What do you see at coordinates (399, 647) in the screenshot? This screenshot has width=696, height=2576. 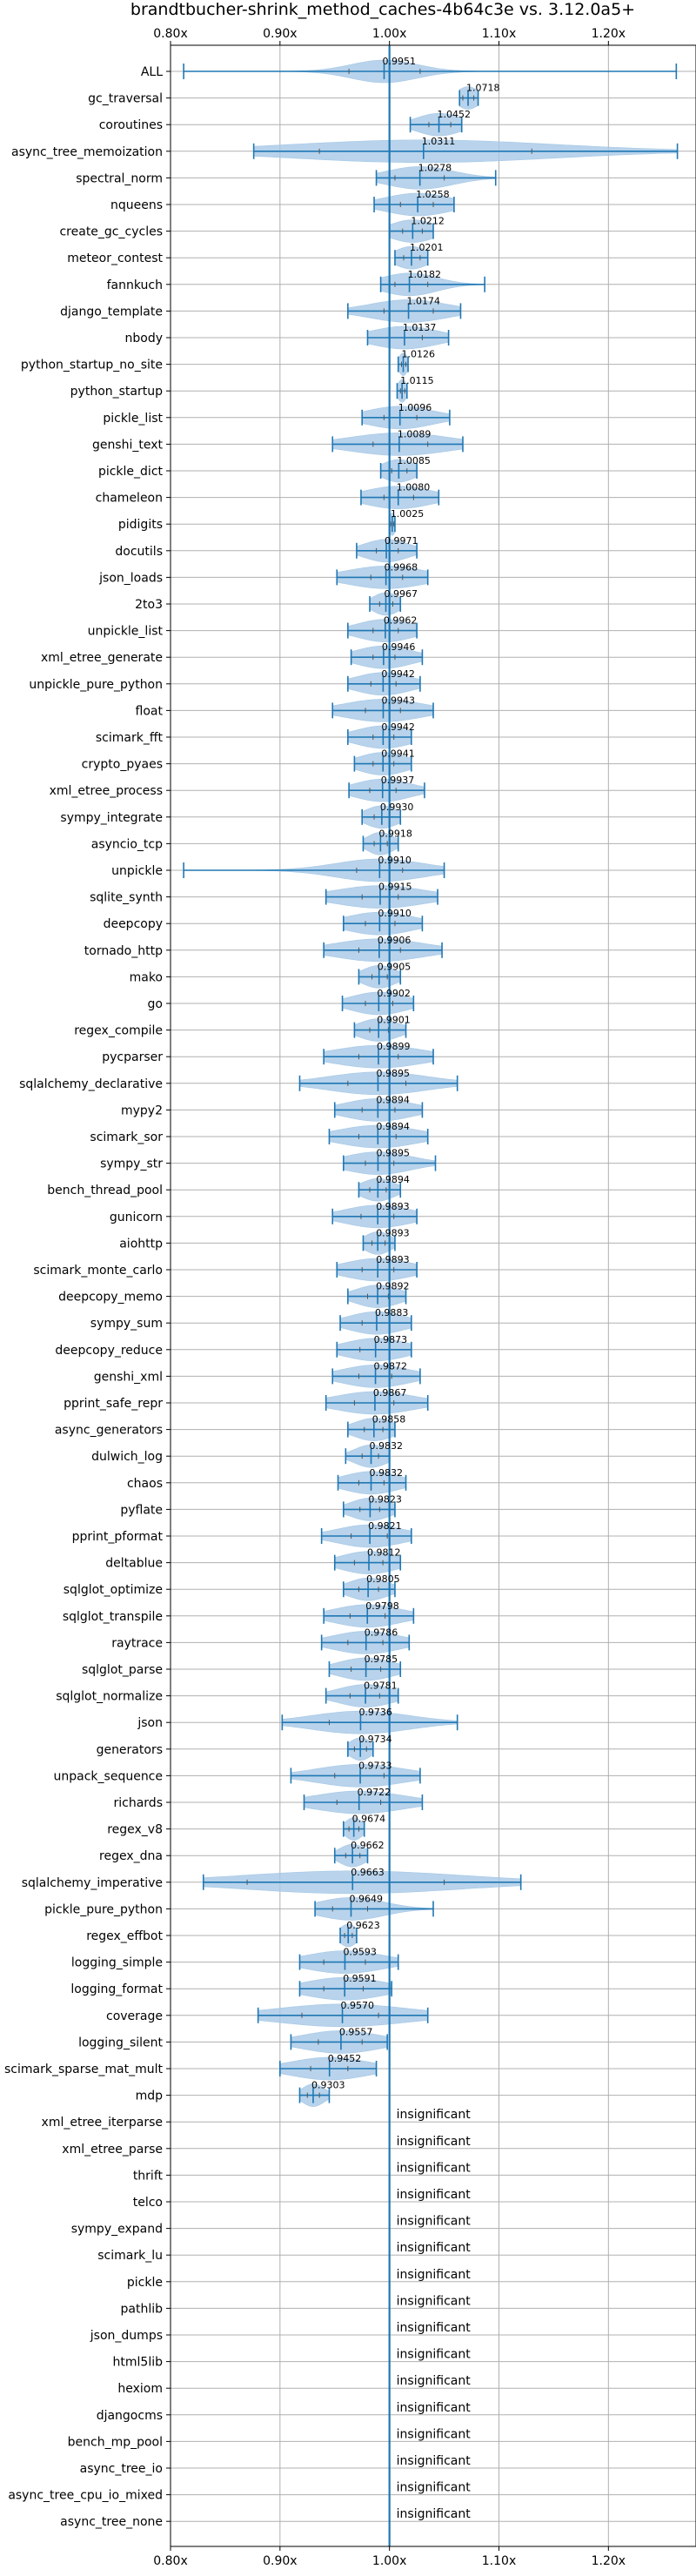 I see `value-label: 0.9946` at bounding box center [399, 647].